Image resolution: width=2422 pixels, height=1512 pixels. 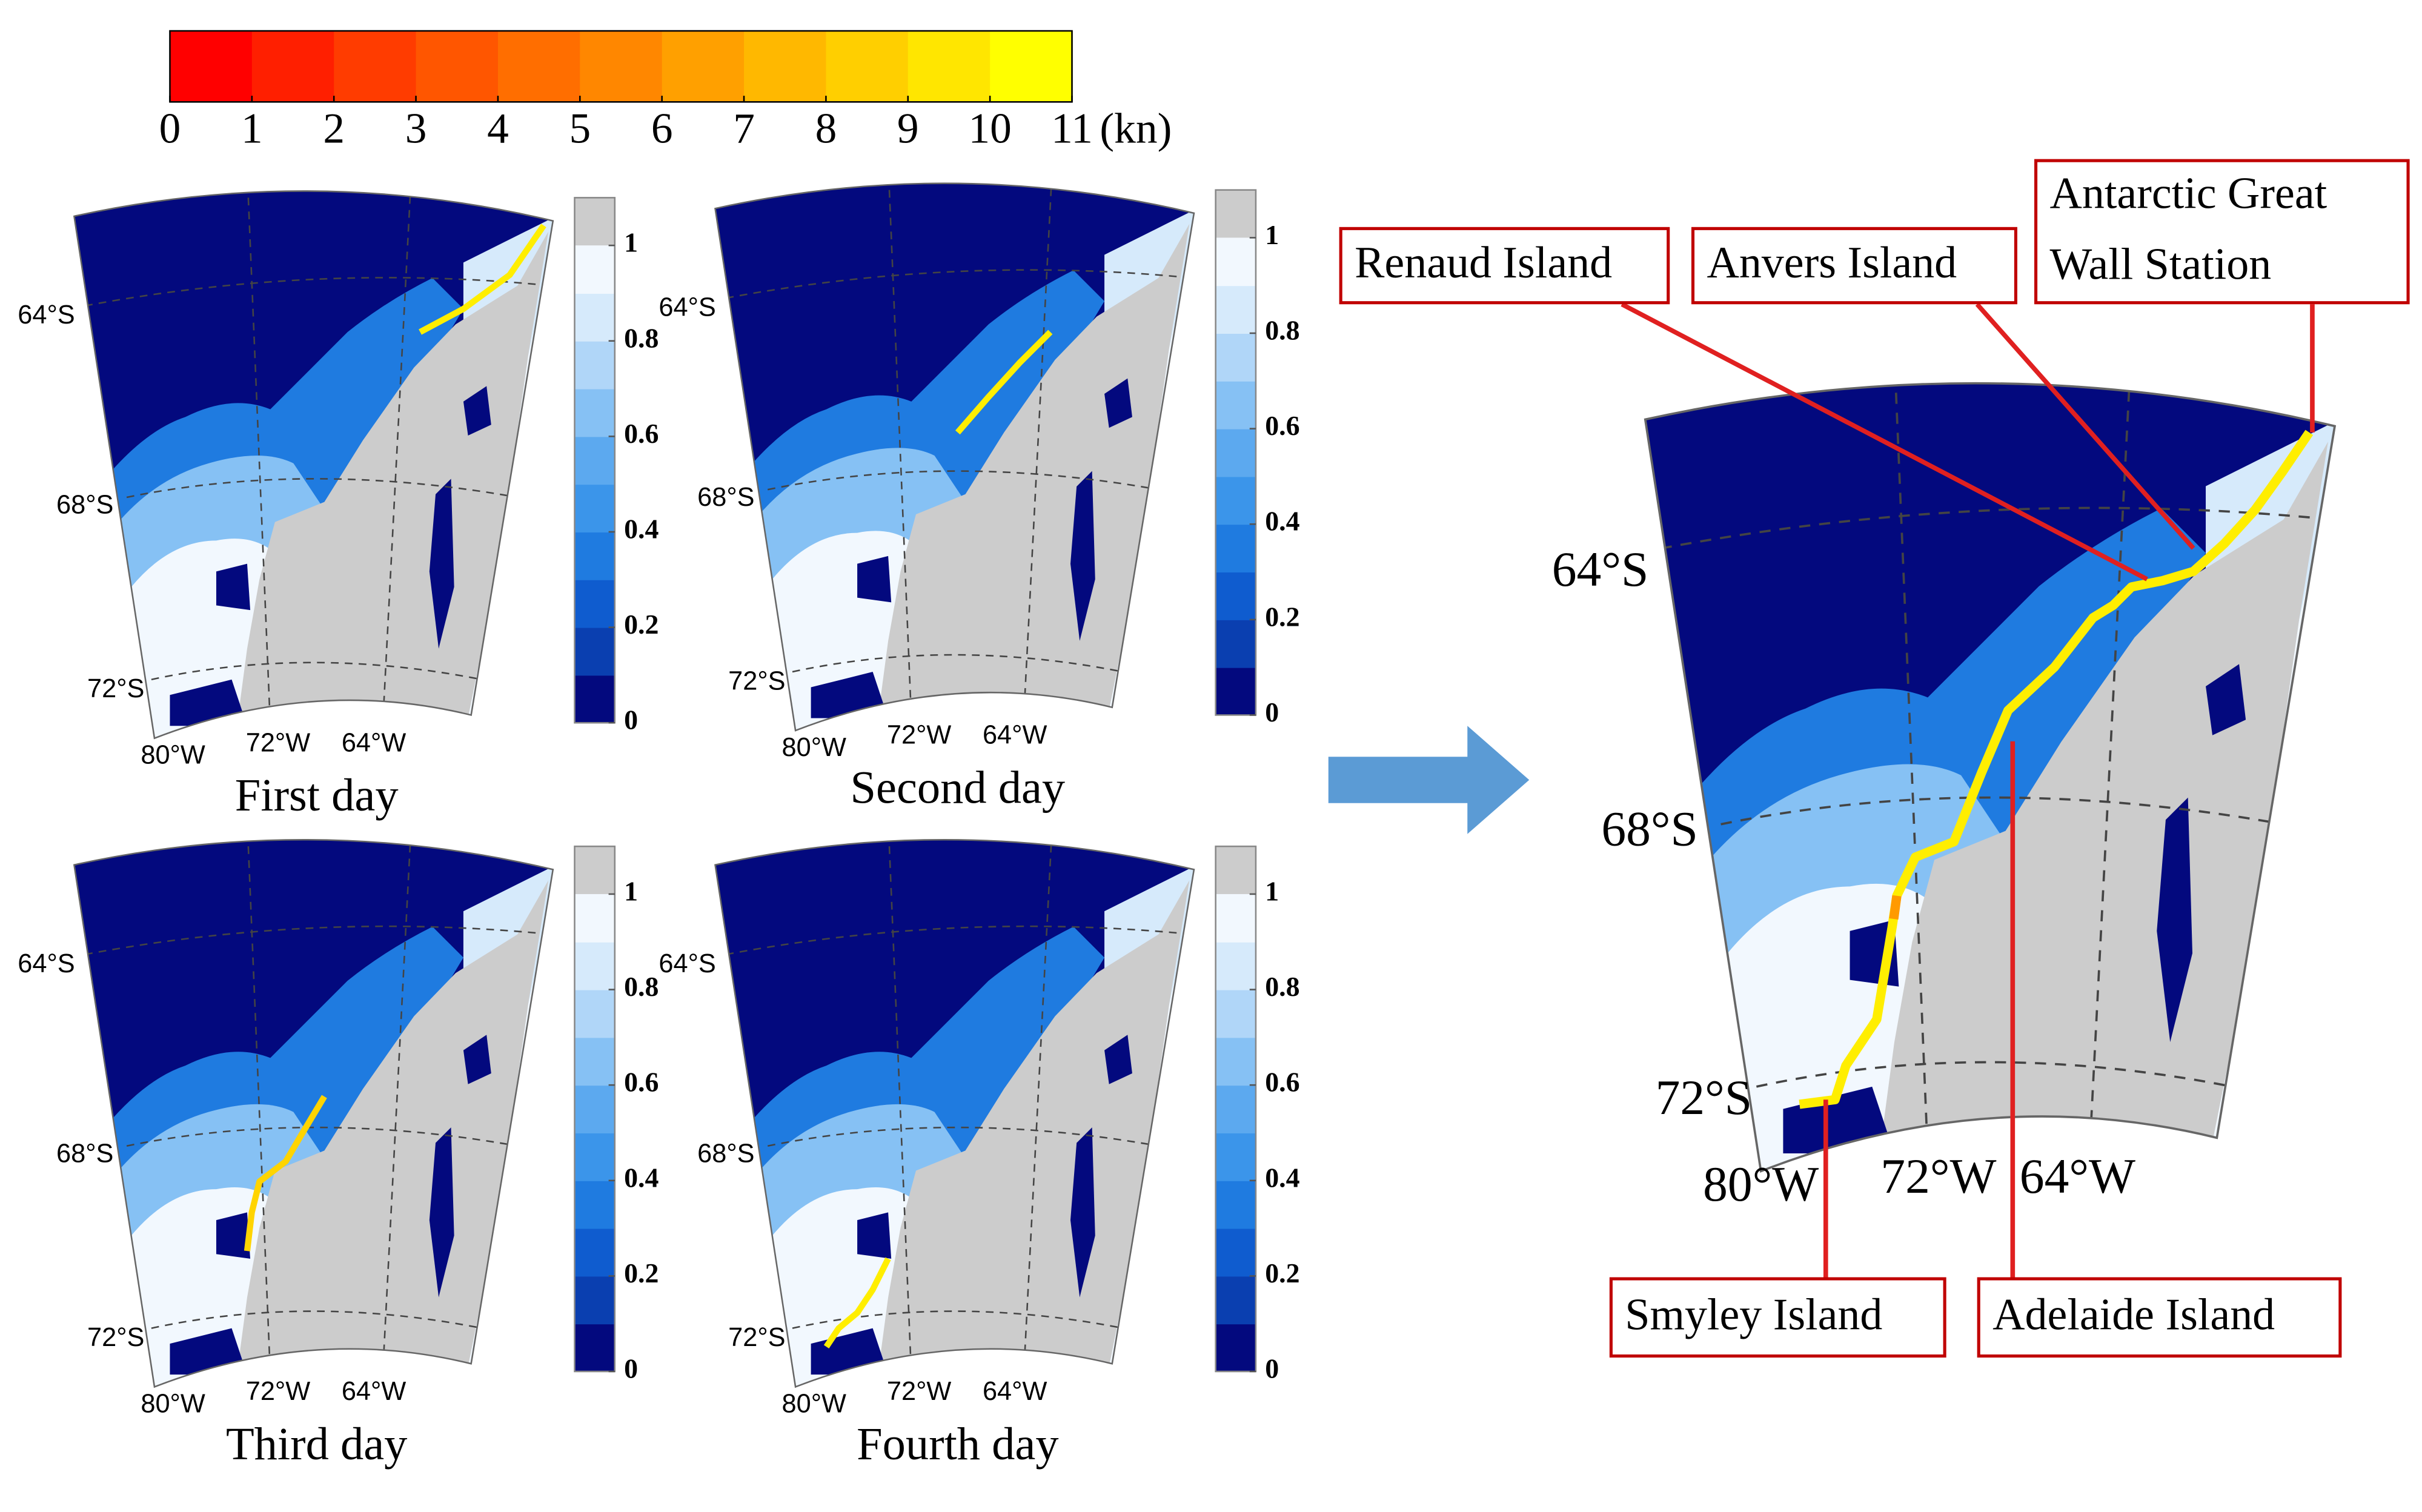 What do you see at coordinates (662, 129) in the screenshot?
I see `speed-tick-label: 6` at bounding box center [662, 129].